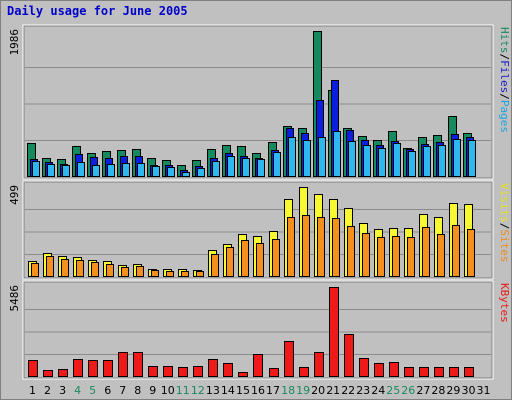  Describe the element at coordinates (77, 390) in the screenshot. I see `x-tick-label: 4` at that location.